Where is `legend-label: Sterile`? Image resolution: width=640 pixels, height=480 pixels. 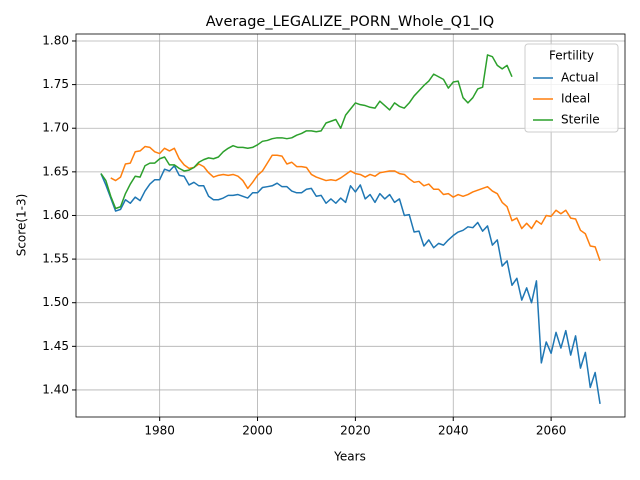
legend-label: Sterile is located at coordinates (580, 120).